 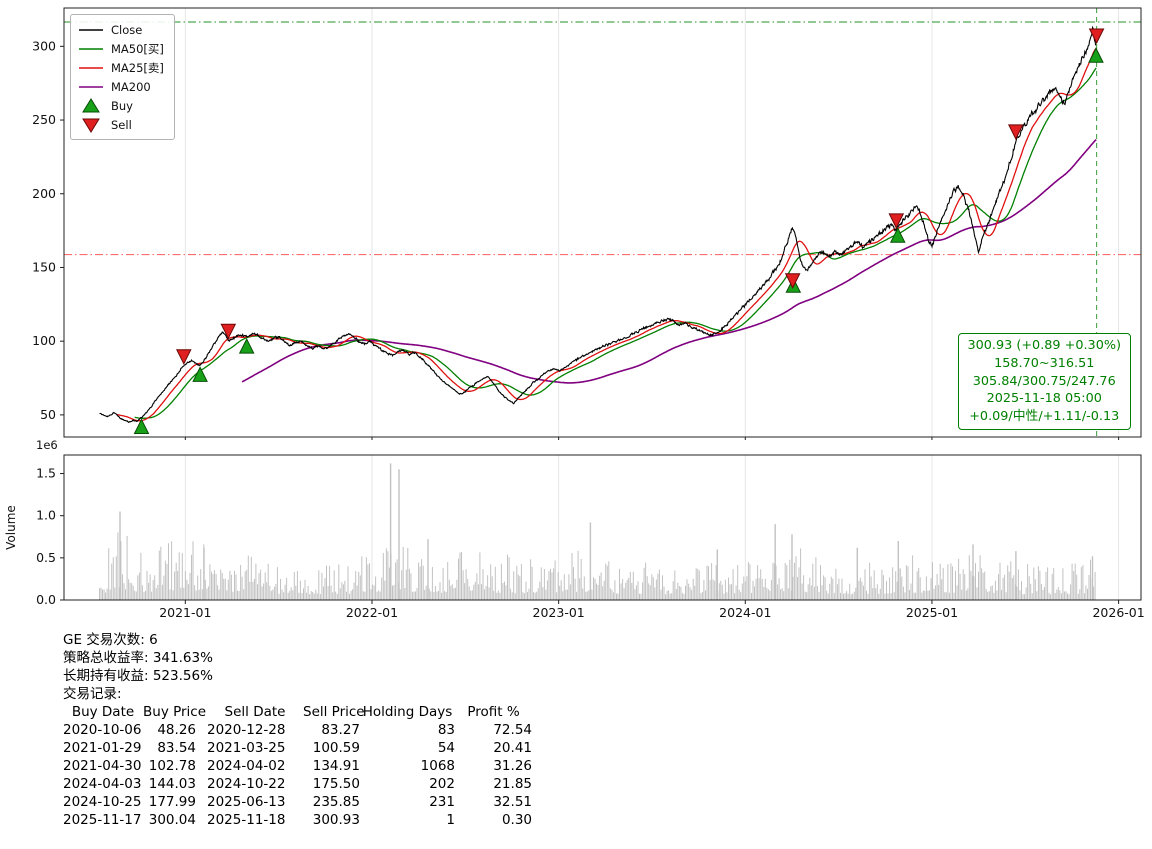 I want to click on stat-trade-count: GE 交易次数: 6, so click(x=110, y=640).